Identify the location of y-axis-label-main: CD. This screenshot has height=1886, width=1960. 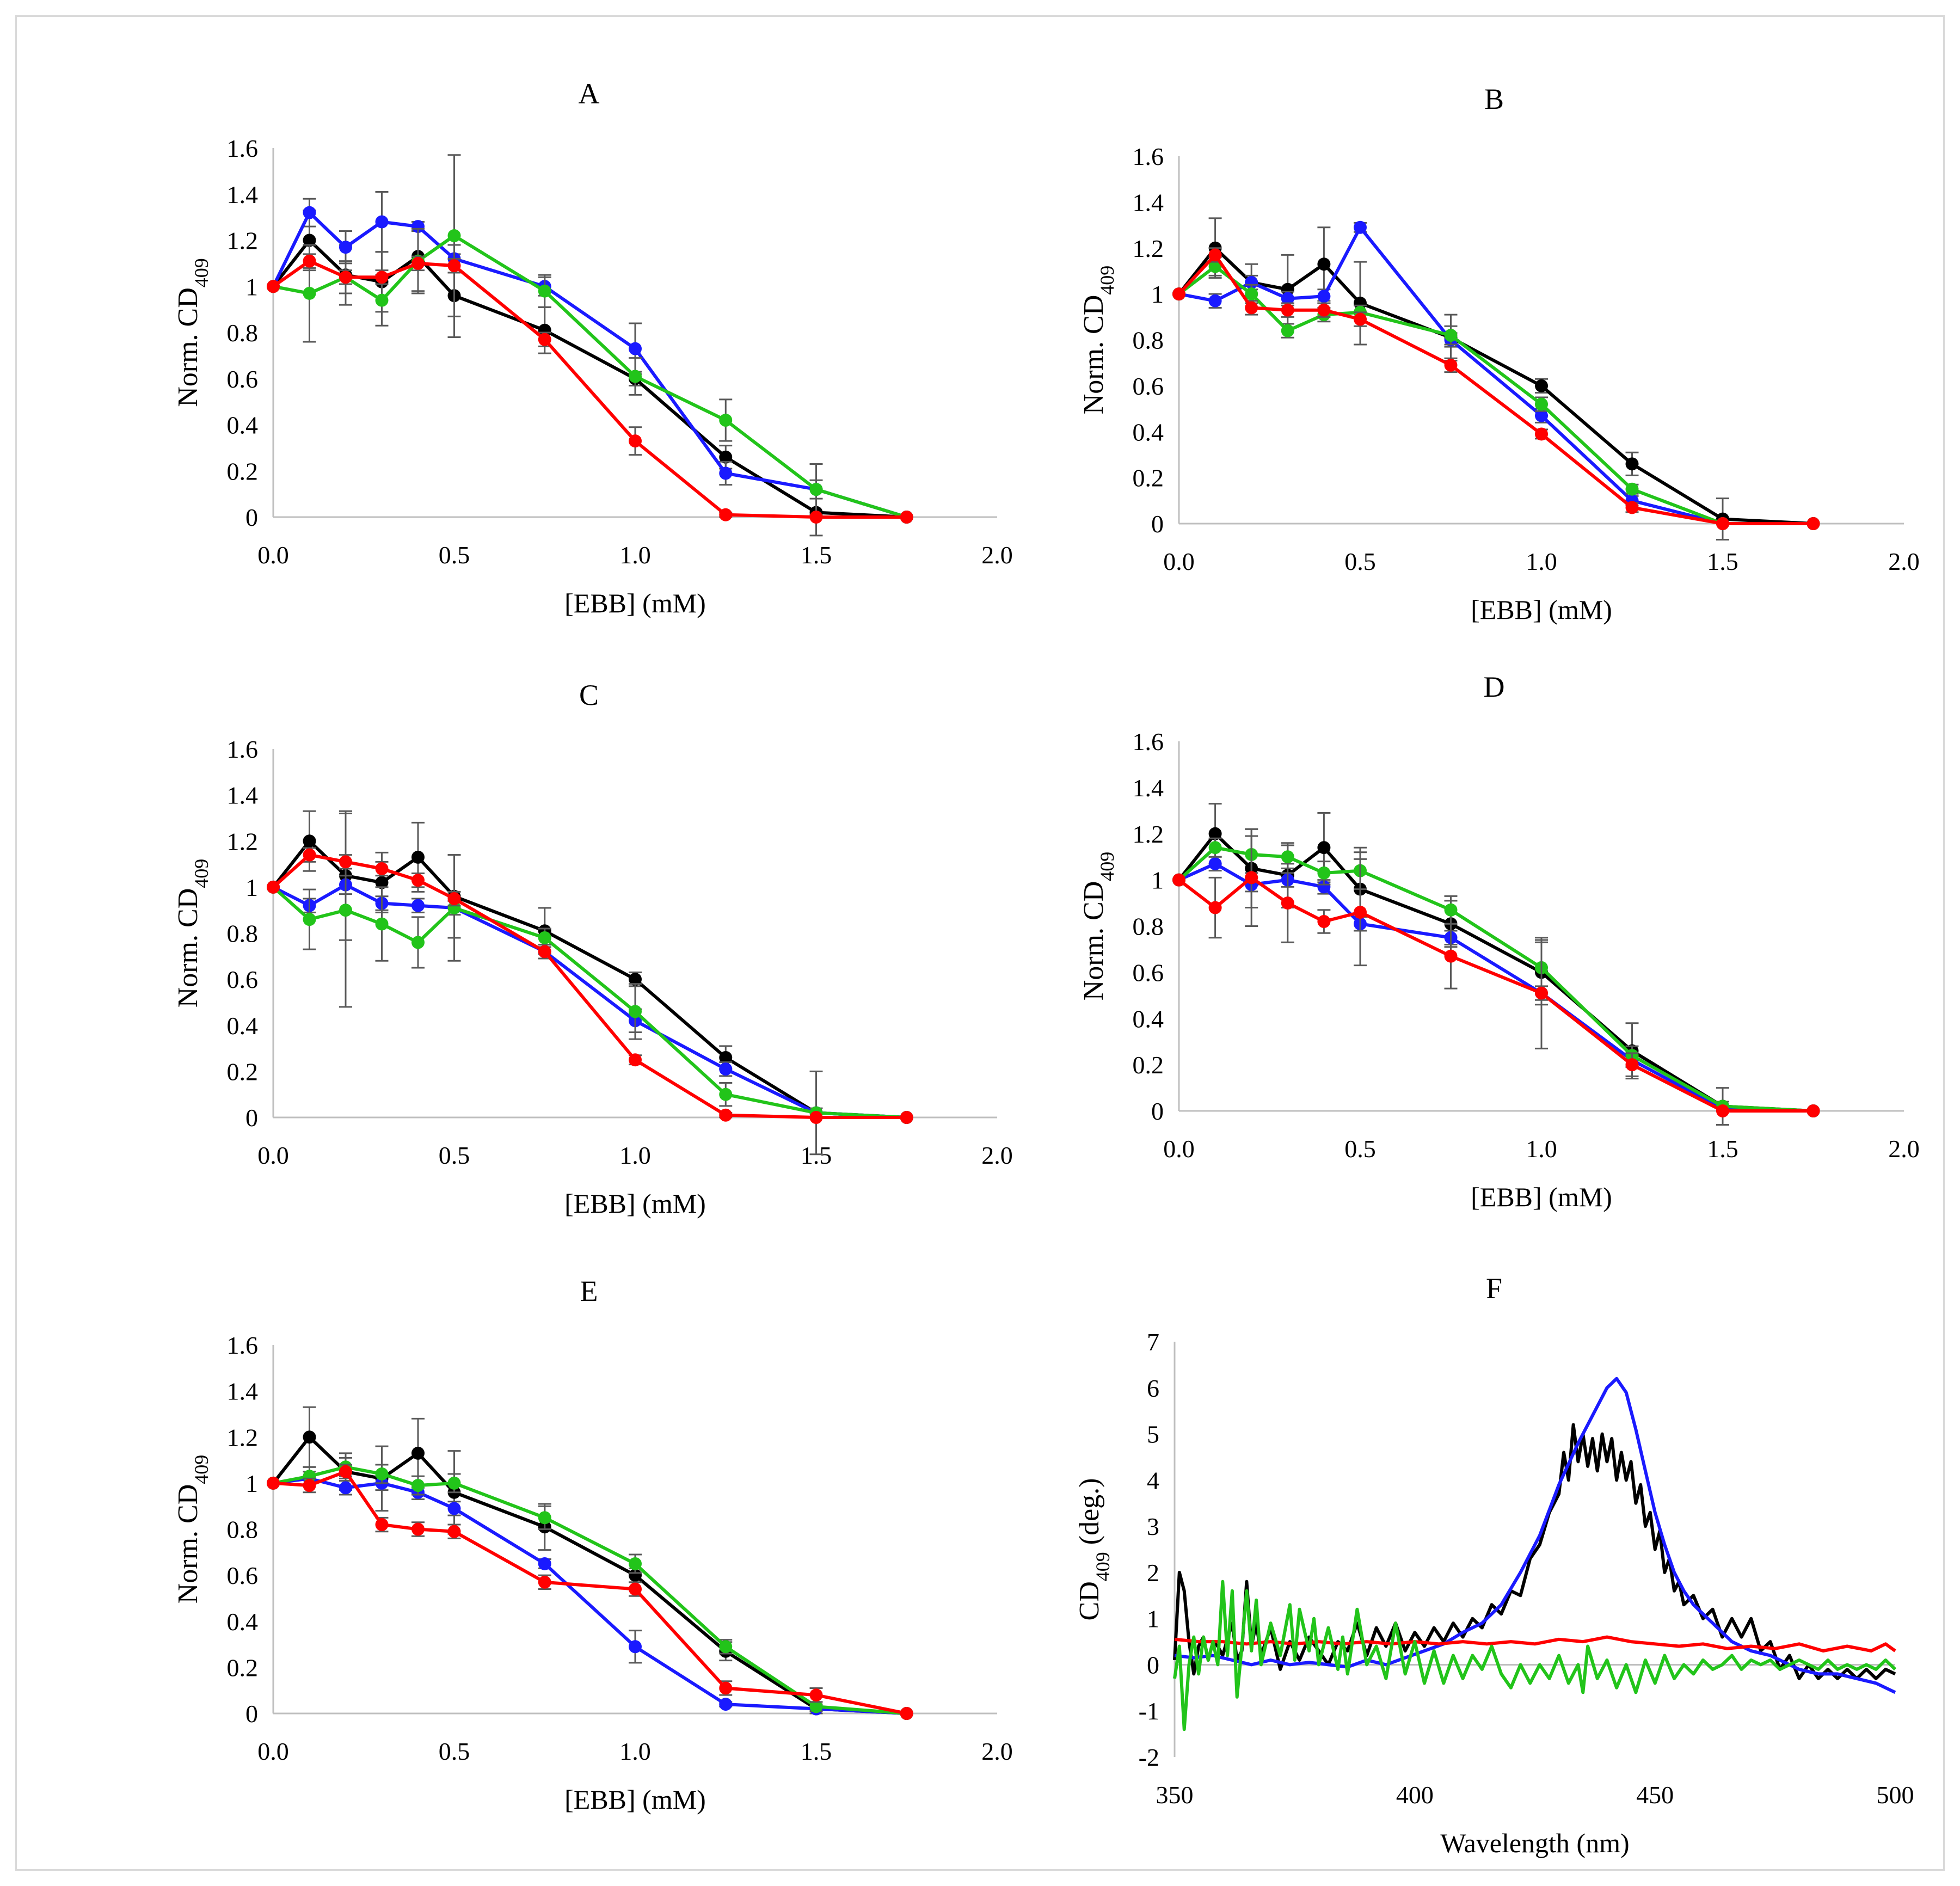
(1089, 1601).